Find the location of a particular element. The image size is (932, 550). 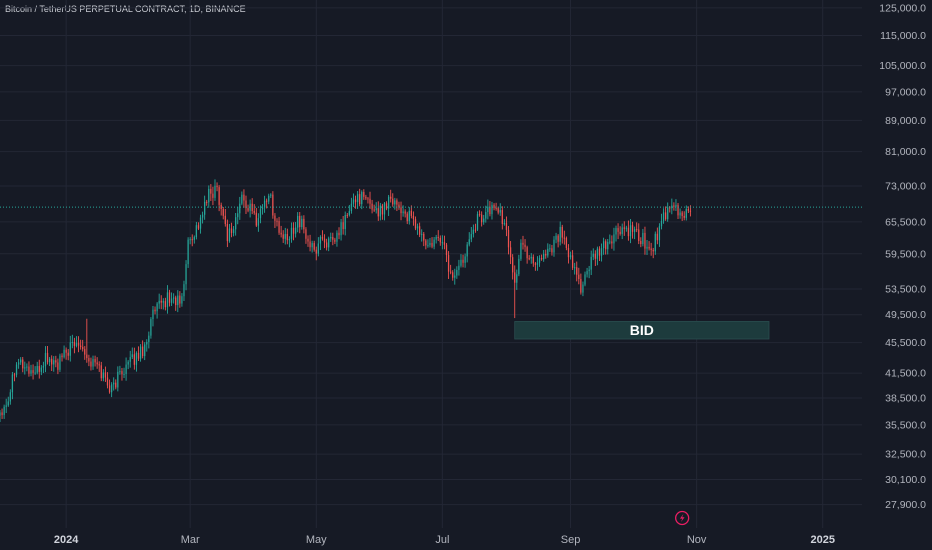

lightning-icon-ring is located at coordinates (682, 518).